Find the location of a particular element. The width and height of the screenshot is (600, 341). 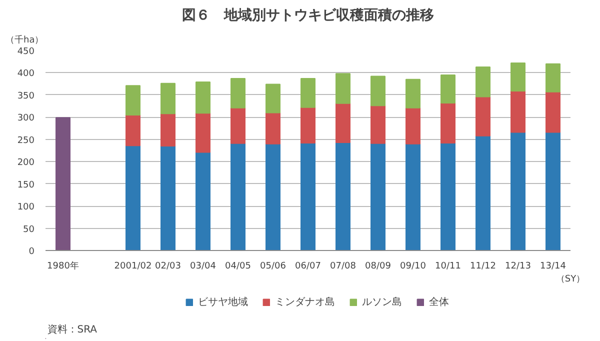

x-tick-label: 11/12 is located at coordinates (483, 267).